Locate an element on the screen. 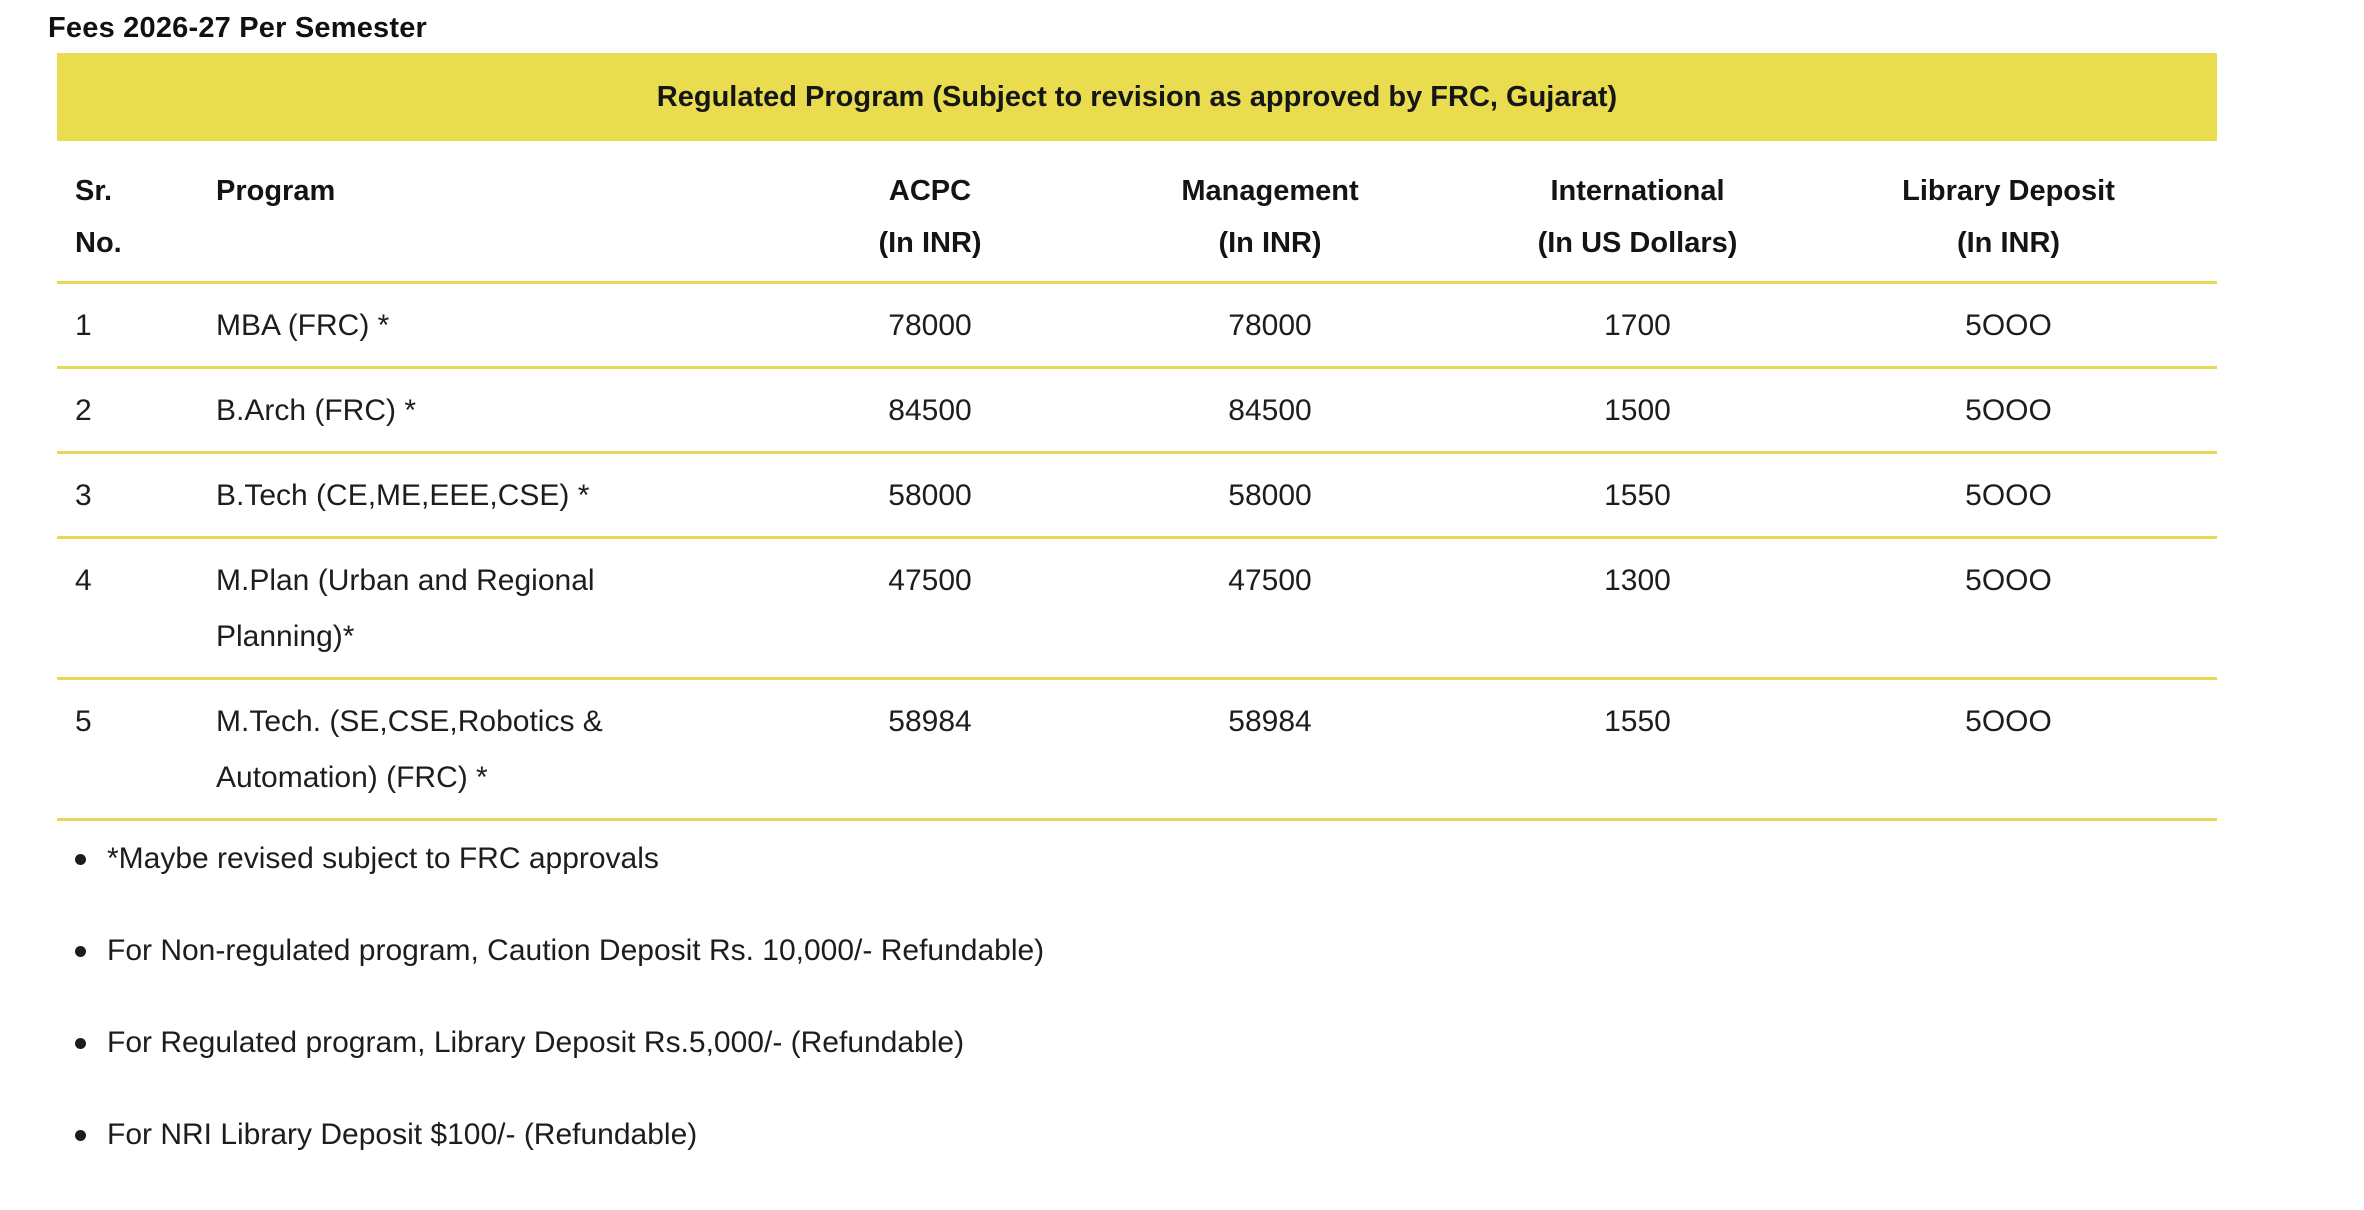 This screenshot has height=1210, width=2364. header-international: International (In US Dollars) is located at coordinates (1637, 212).